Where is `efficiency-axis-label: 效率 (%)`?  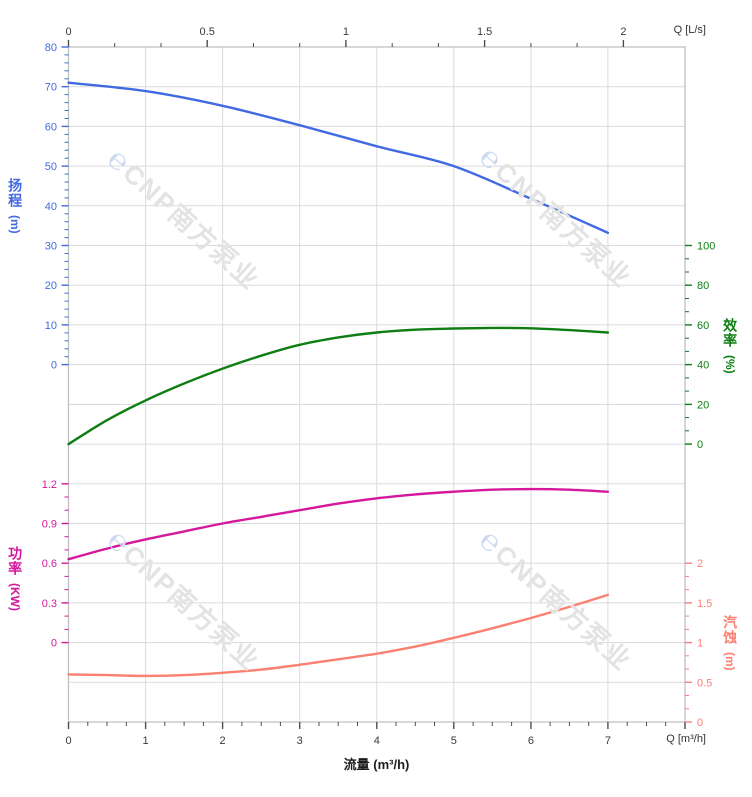 efficiency-axis-label: 效率 (%) is located at coordinates (730, 346).